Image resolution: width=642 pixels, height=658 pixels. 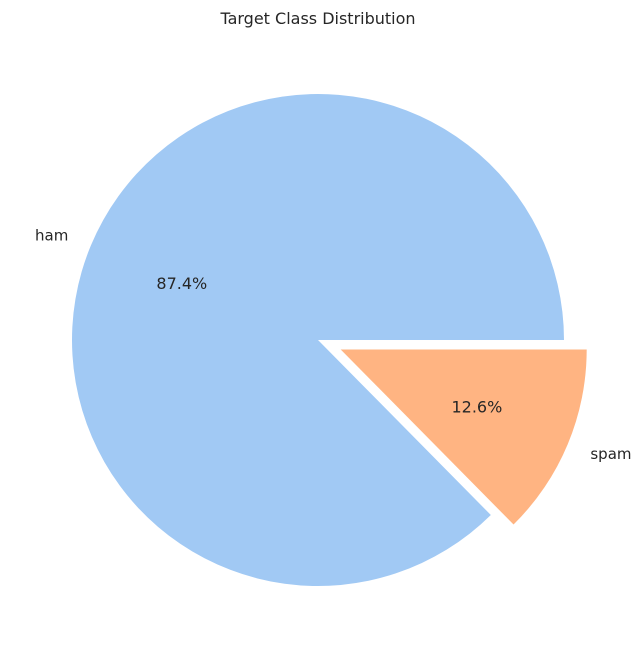 I want to click on pie-slice-spam, so click(x=463, y=437).